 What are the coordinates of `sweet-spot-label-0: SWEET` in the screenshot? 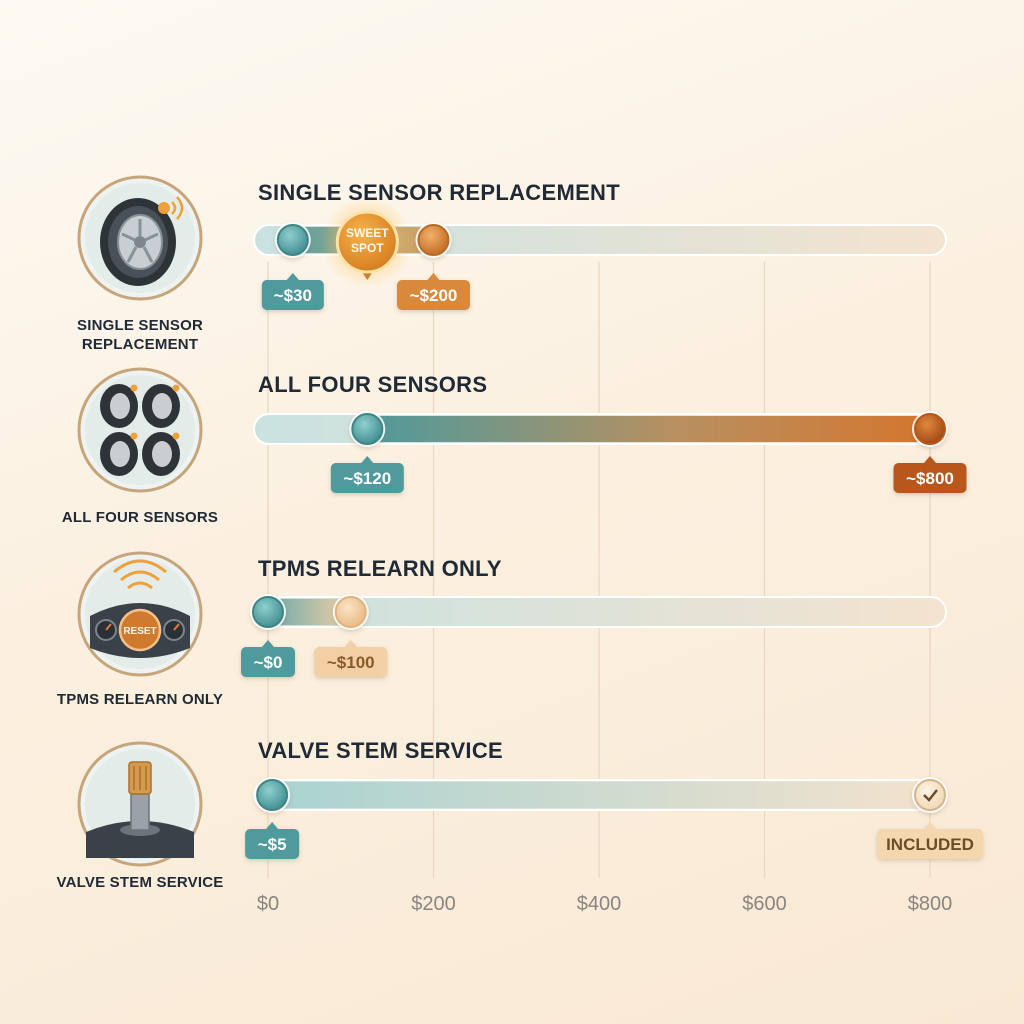 It's located at (367, 233).